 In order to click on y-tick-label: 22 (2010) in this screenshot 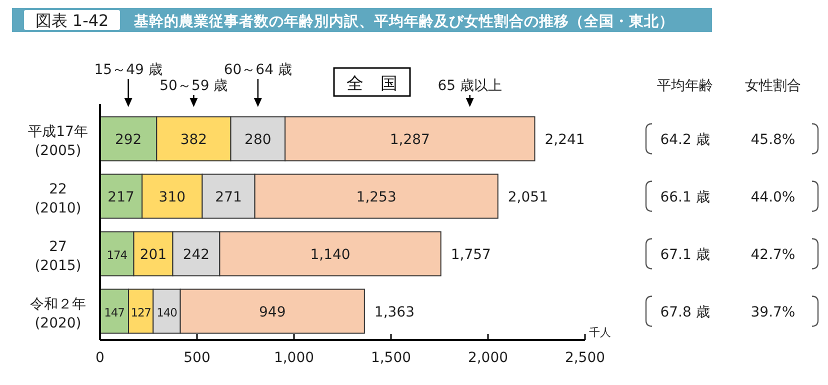, I will do `click(58, 198)`.